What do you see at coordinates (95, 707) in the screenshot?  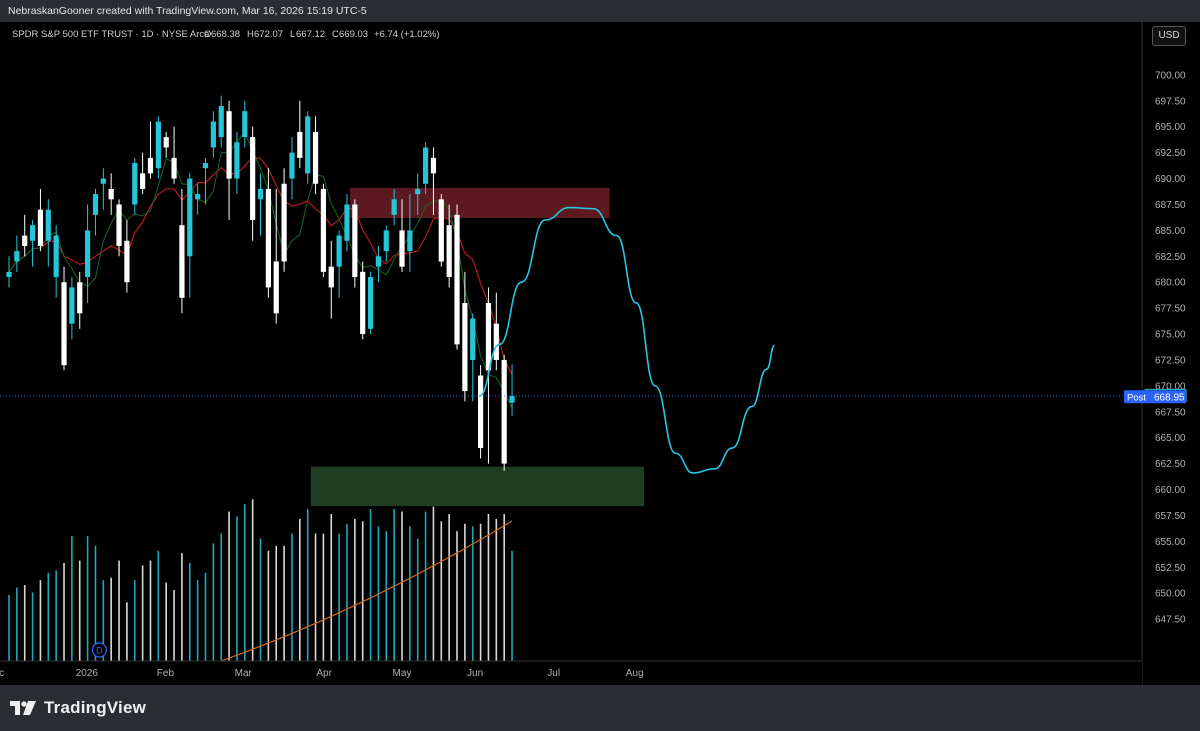 I see `brand-name: TradingView` at bounding box center [95, 707].